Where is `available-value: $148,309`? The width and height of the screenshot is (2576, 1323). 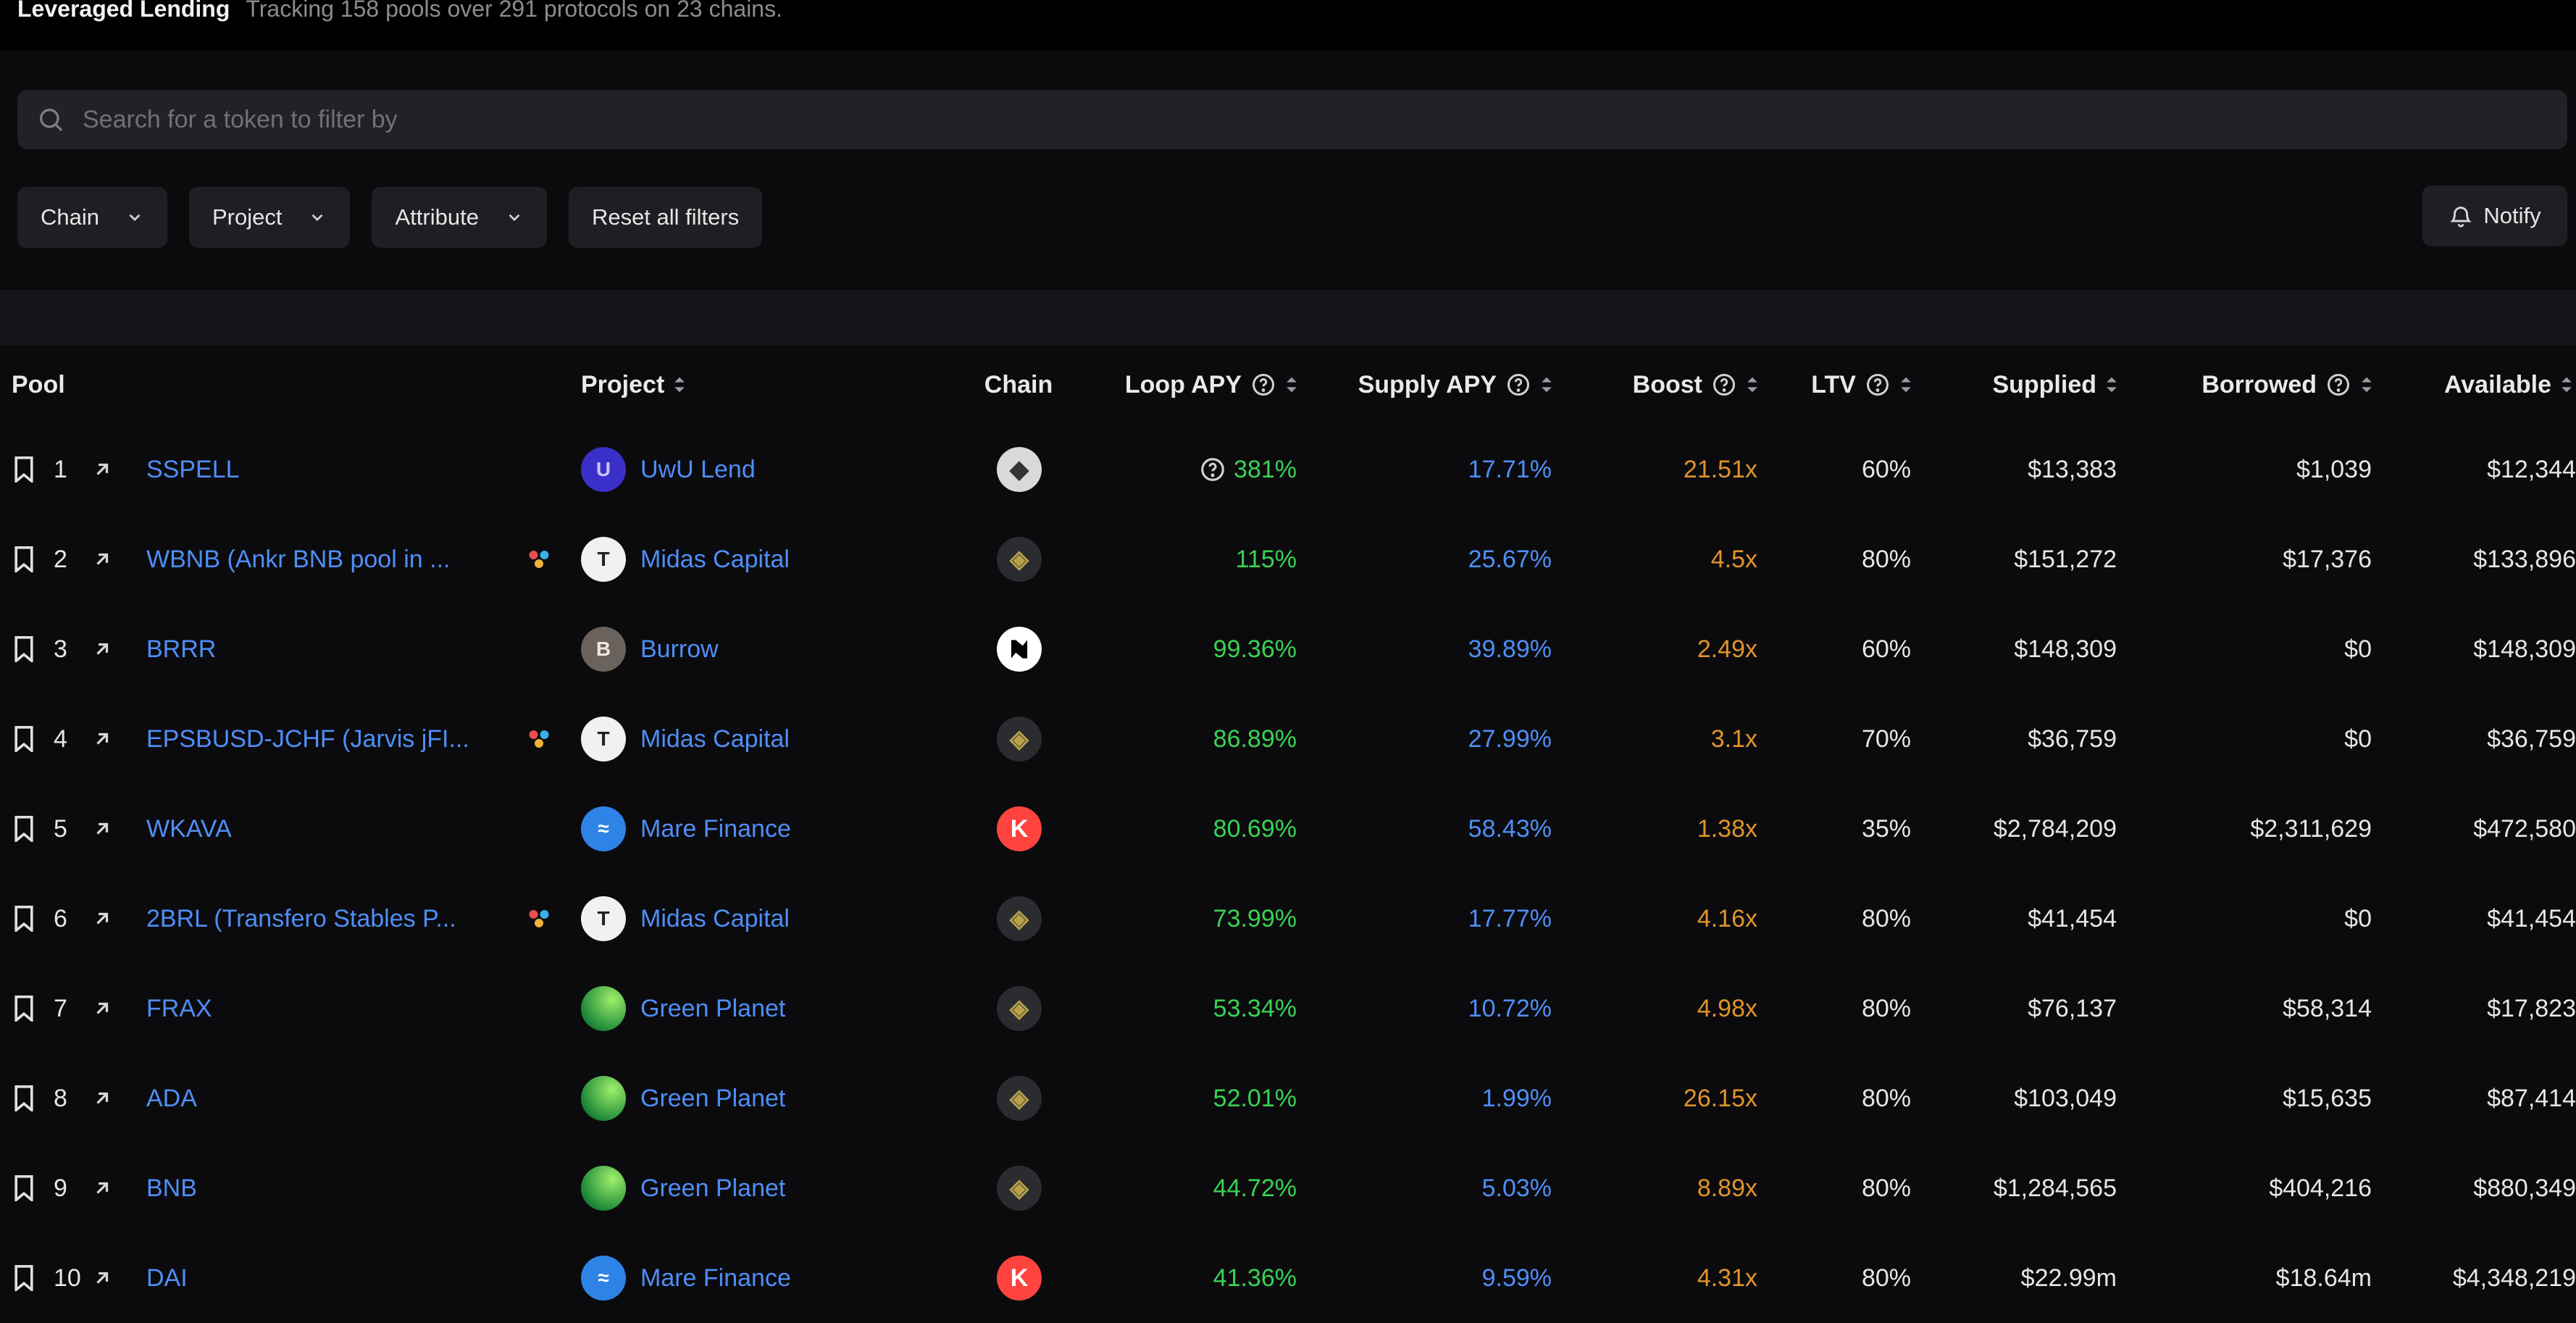 available-value: $148,309 is located at coordinates (2524, 649).